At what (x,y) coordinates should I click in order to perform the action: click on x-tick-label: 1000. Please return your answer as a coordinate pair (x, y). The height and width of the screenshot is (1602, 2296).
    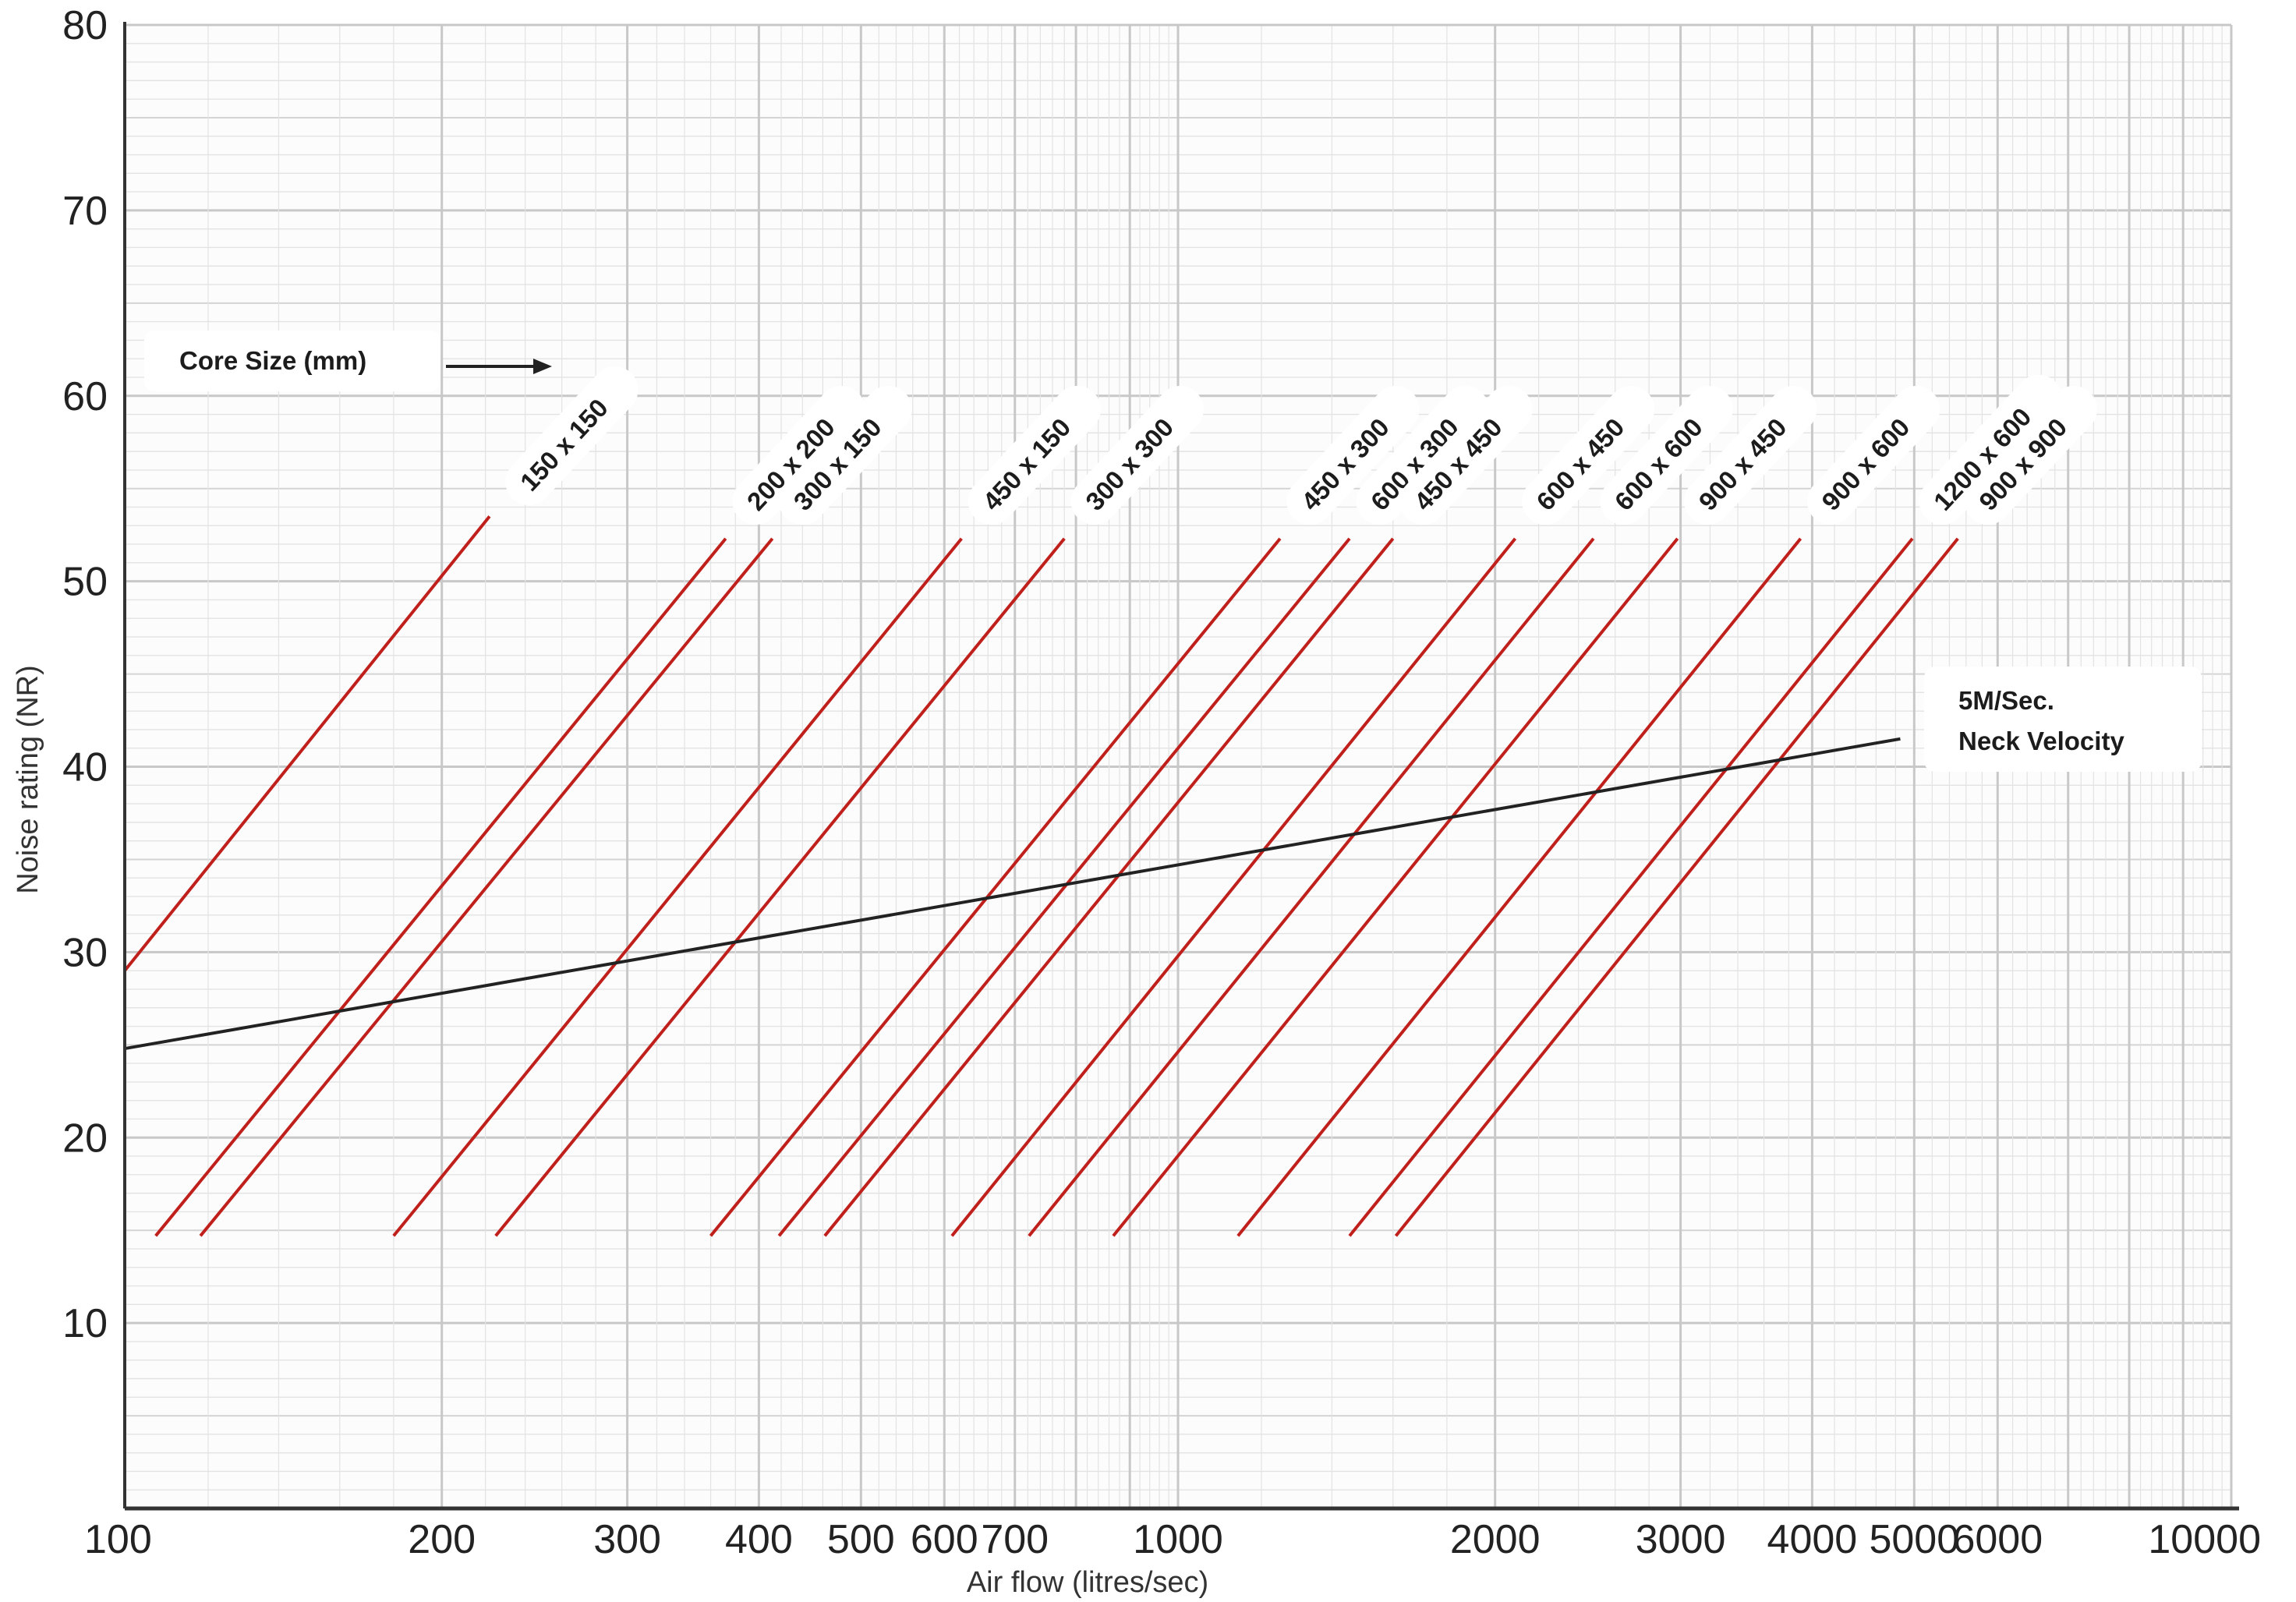
    Looking at the image, I should click on (1178, 1539).